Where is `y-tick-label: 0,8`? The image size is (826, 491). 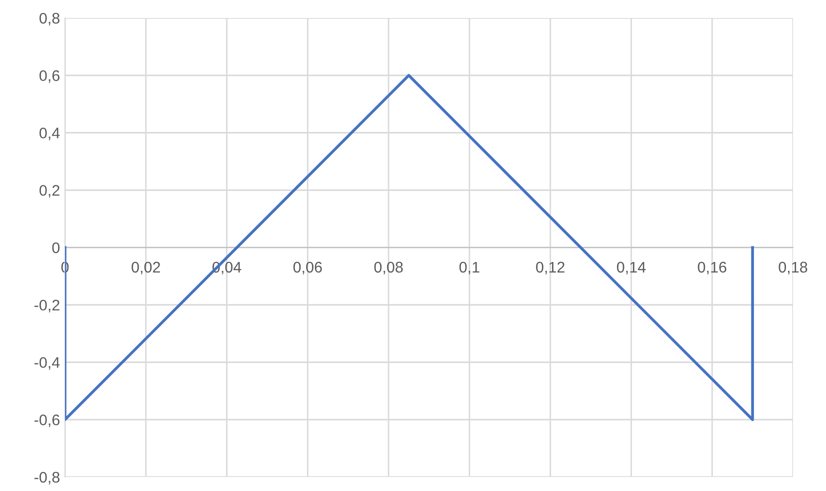 y-tick-label: 0,8 is located at coordinates (50, 19).